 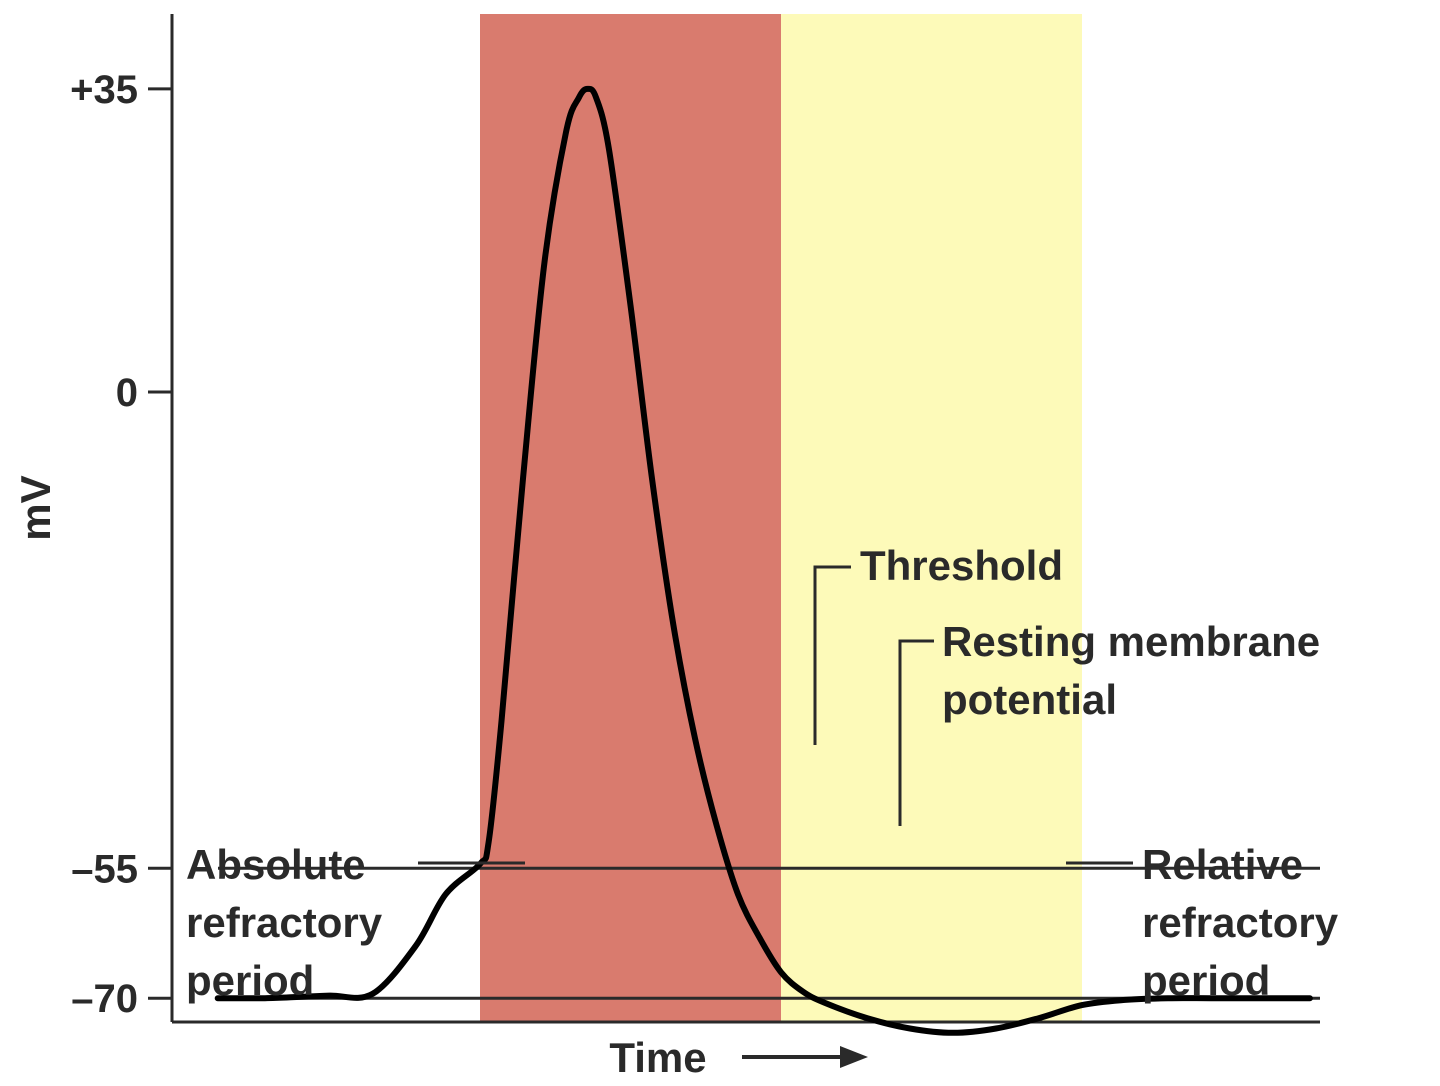 What do you see at coordinates (832, 655) in the screenshot?
I see `threshold-leader` at bounding box center [832, 655].